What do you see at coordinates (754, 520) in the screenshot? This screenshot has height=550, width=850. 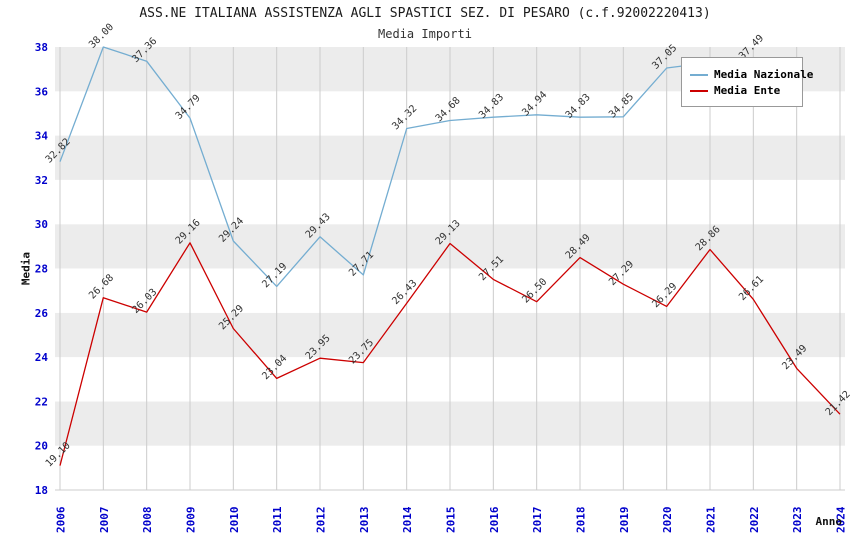 I see `x-tick-label: 2022` at bounding box center [754, 520].